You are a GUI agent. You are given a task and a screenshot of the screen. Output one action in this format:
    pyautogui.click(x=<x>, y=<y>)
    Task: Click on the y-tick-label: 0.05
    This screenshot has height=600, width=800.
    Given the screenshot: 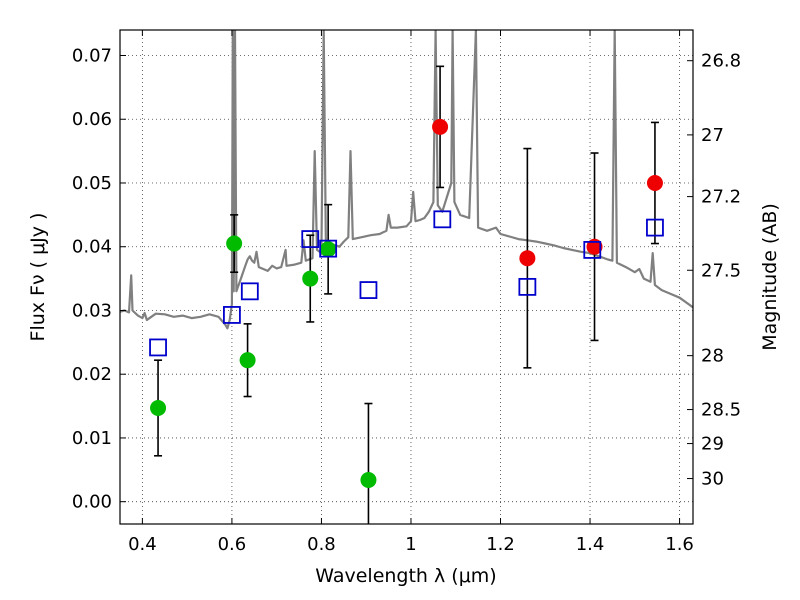 What is the action you would take?
    pyautogui.click(x=92, y=183)
    